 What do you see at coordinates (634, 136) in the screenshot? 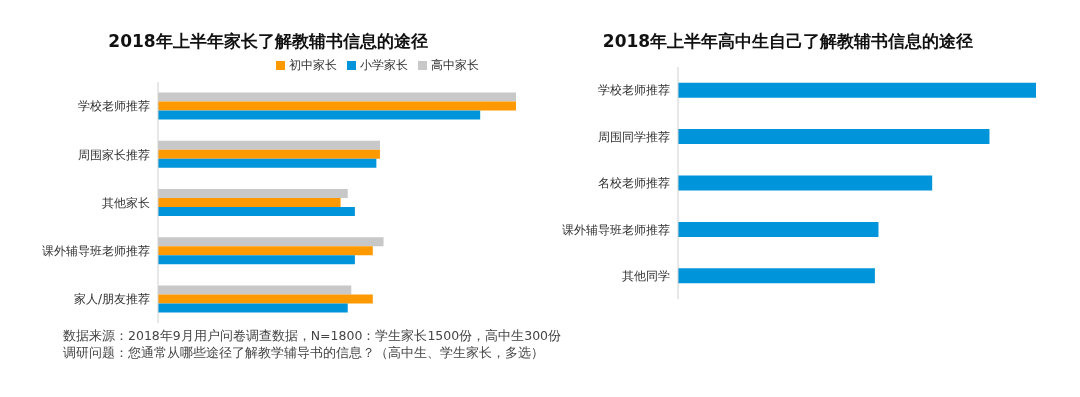
I see `y-tick-label: 周围同学推荐` at bounding box center [634, 136].